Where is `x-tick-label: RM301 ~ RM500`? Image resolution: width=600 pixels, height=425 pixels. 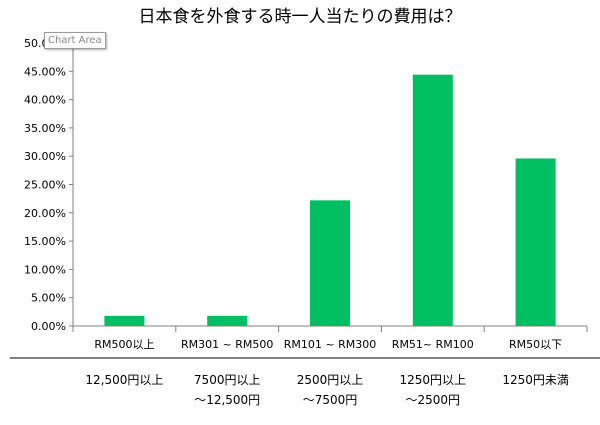 x-tick-label: RM301 ~ RM500 is located at coordinates (227, 344).